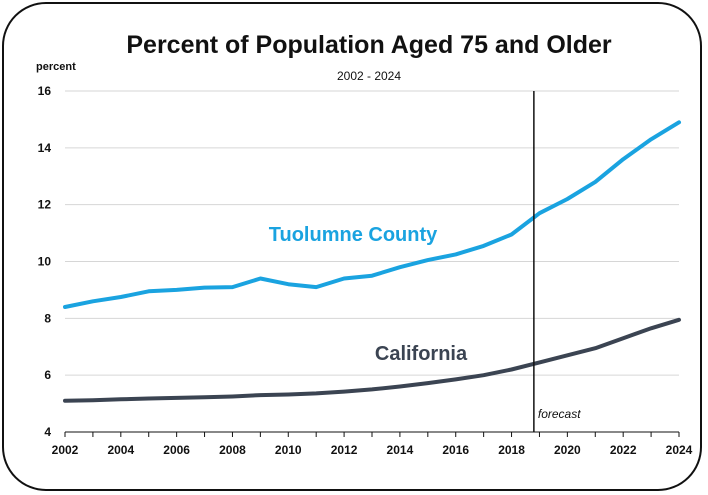 The height and width of the screenshot is (495, 708). Describe the element at coordinates (47, 432) in the screenshot. I see `y-tick-label: 4` at that location.